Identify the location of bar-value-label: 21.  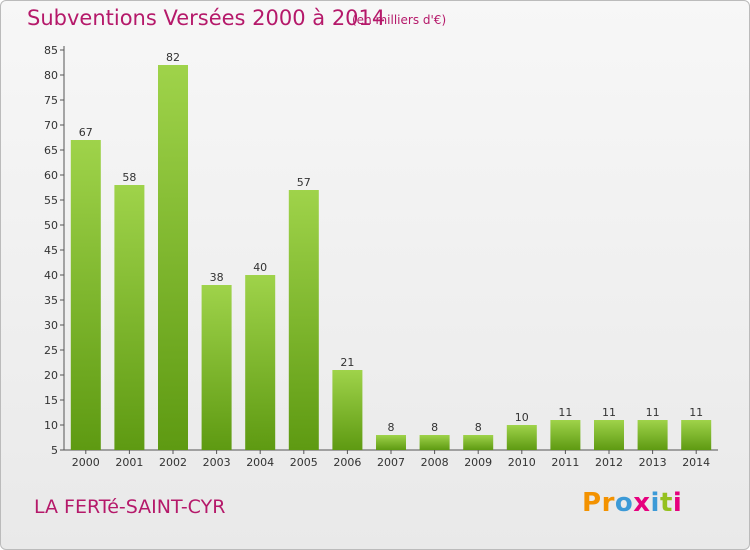
(347, 362).